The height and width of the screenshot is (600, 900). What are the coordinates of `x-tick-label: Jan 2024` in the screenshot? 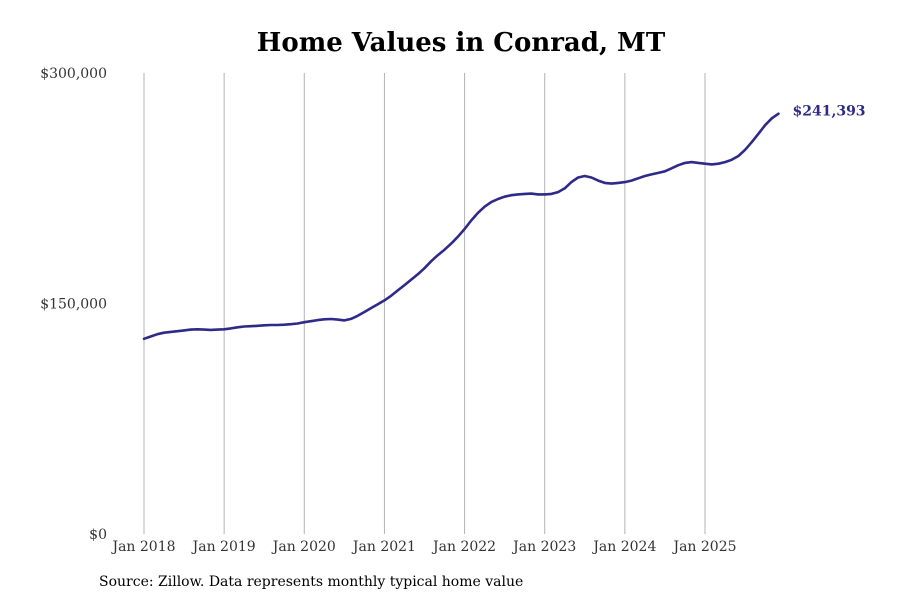 It's located at (623, 547).